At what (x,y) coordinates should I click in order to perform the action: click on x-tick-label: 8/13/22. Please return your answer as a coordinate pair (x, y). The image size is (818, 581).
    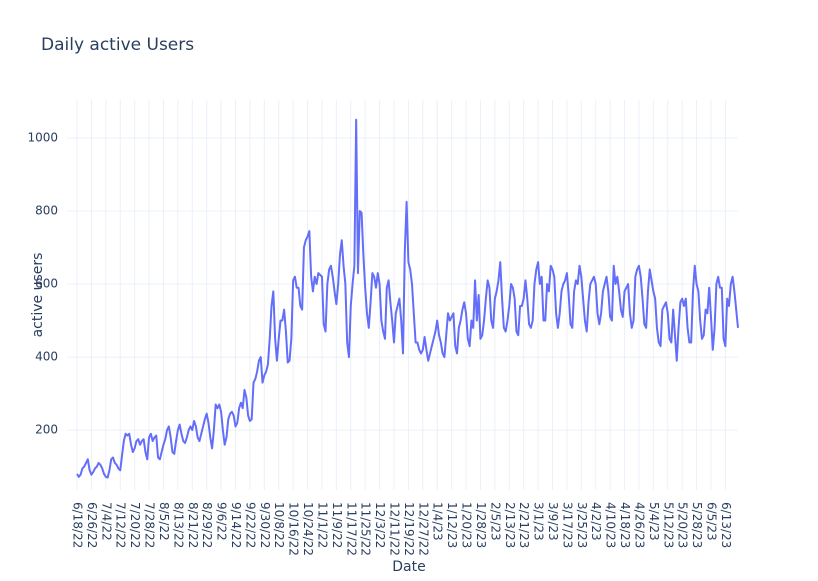
    Looking at the image, I should click on (178, 525).